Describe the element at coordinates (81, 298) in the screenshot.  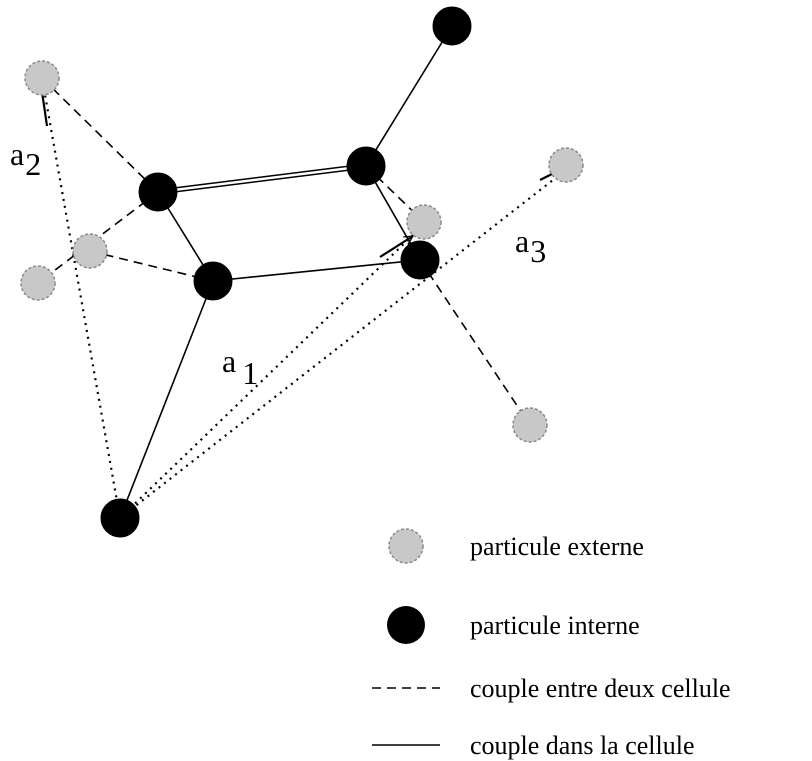
I see `vector-a2-path` at that location.